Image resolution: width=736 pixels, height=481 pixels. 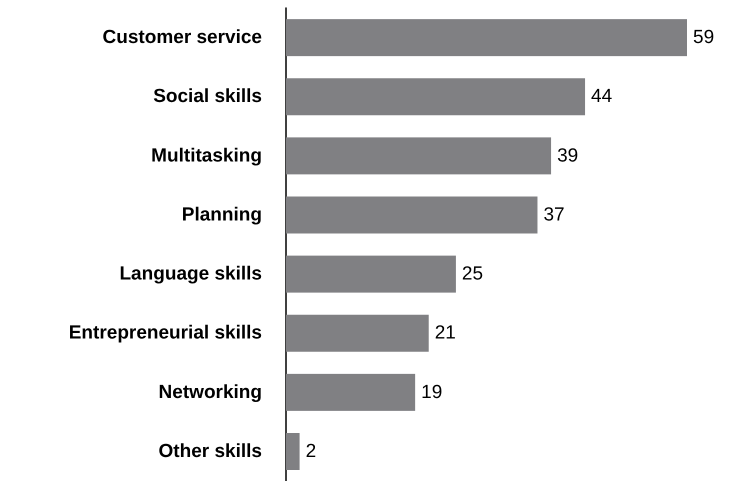 What do you see at coordinates (207, 97) in the screenshot?
I see `y-tick-label: Social skills` at bounding box center [207, 97].